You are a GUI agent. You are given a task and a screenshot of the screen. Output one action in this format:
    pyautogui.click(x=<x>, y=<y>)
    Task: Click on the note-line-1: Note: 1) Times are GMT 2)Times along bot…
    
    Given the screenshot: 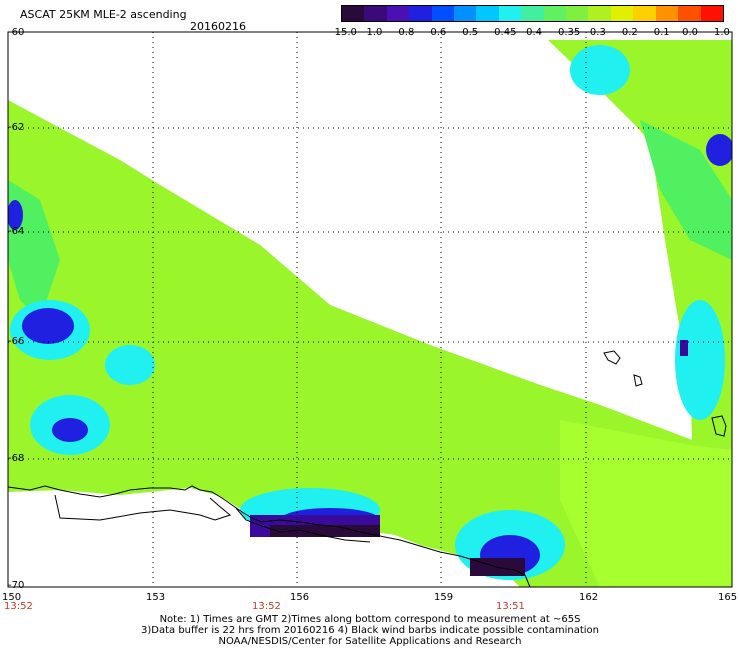 What is the action you would take?
    pyautogui.click(x=370, y=619)
    